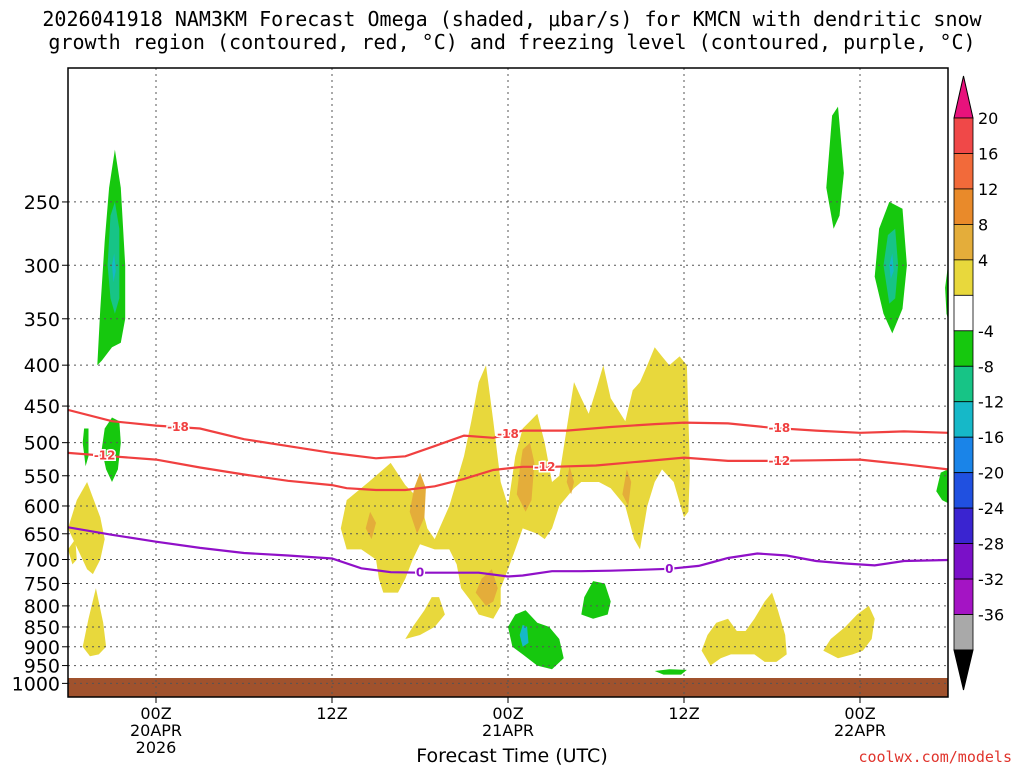 Image resolution: width=1024 pixels, height=768 pixels. I want to click on x-axis-label: Forecast Time (UTC), so click(512, 756).